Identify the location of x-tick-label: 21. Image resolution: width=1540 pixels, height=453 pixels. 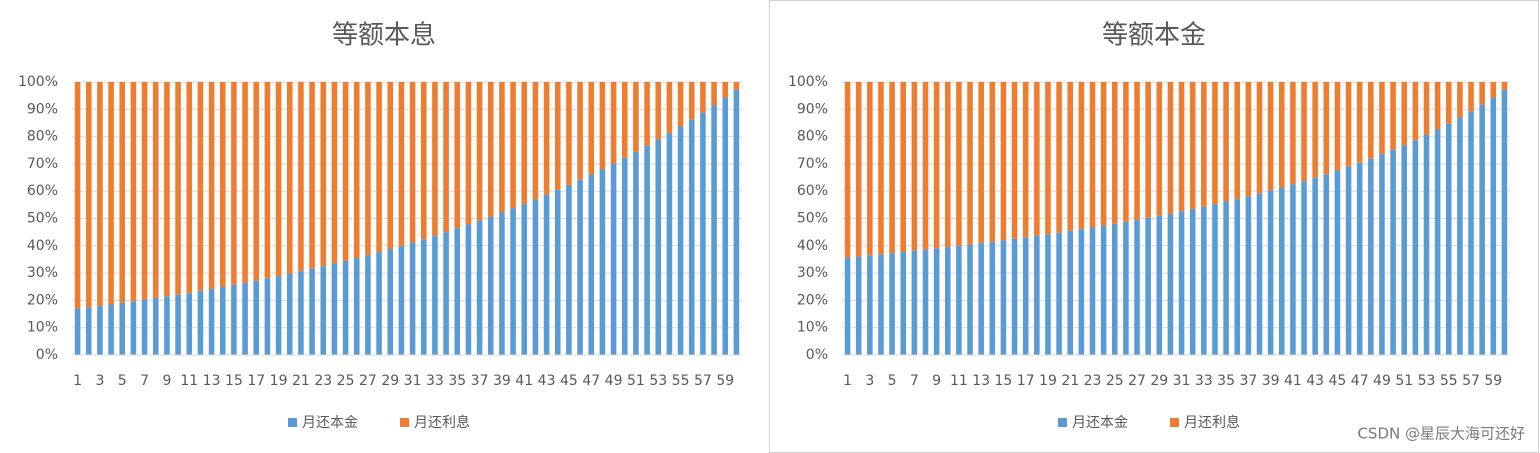
(1070, 381).